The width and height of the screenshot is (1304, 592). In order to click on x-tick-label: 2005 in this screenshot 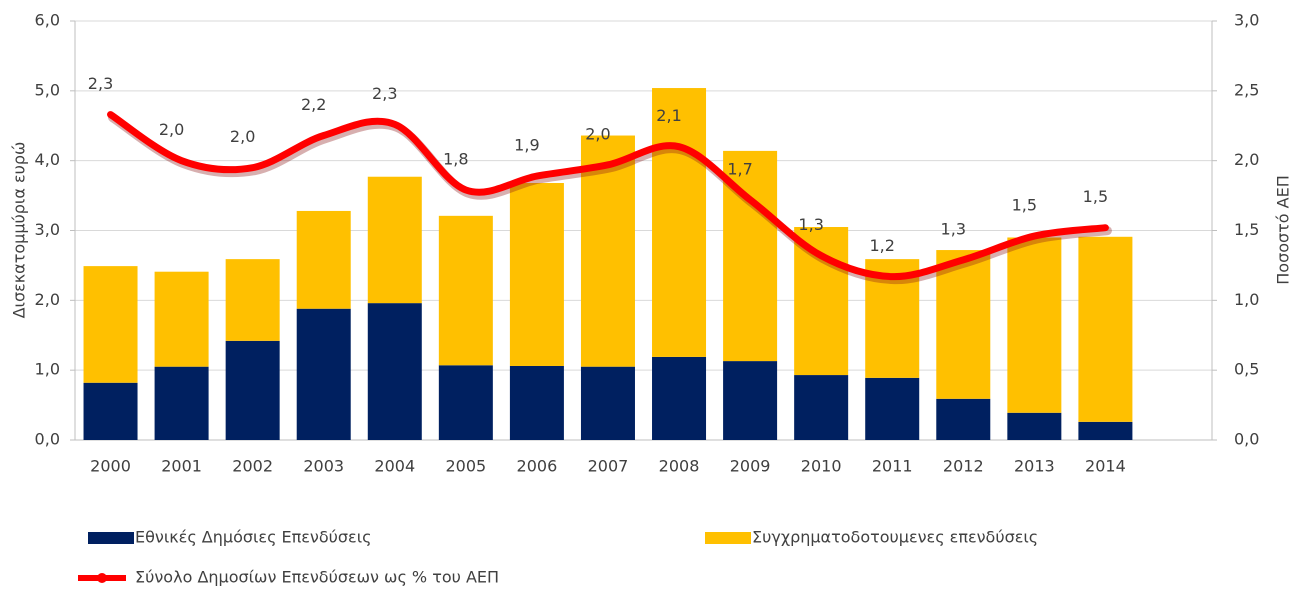, I will do `click(465, 466)`.